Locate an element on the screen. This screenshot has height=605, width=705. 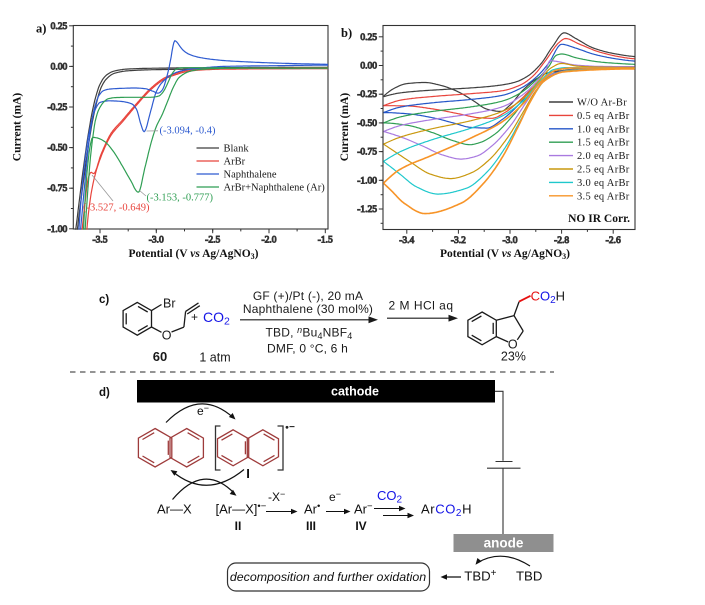
svg-text: III is located at coordinates (311, 526).